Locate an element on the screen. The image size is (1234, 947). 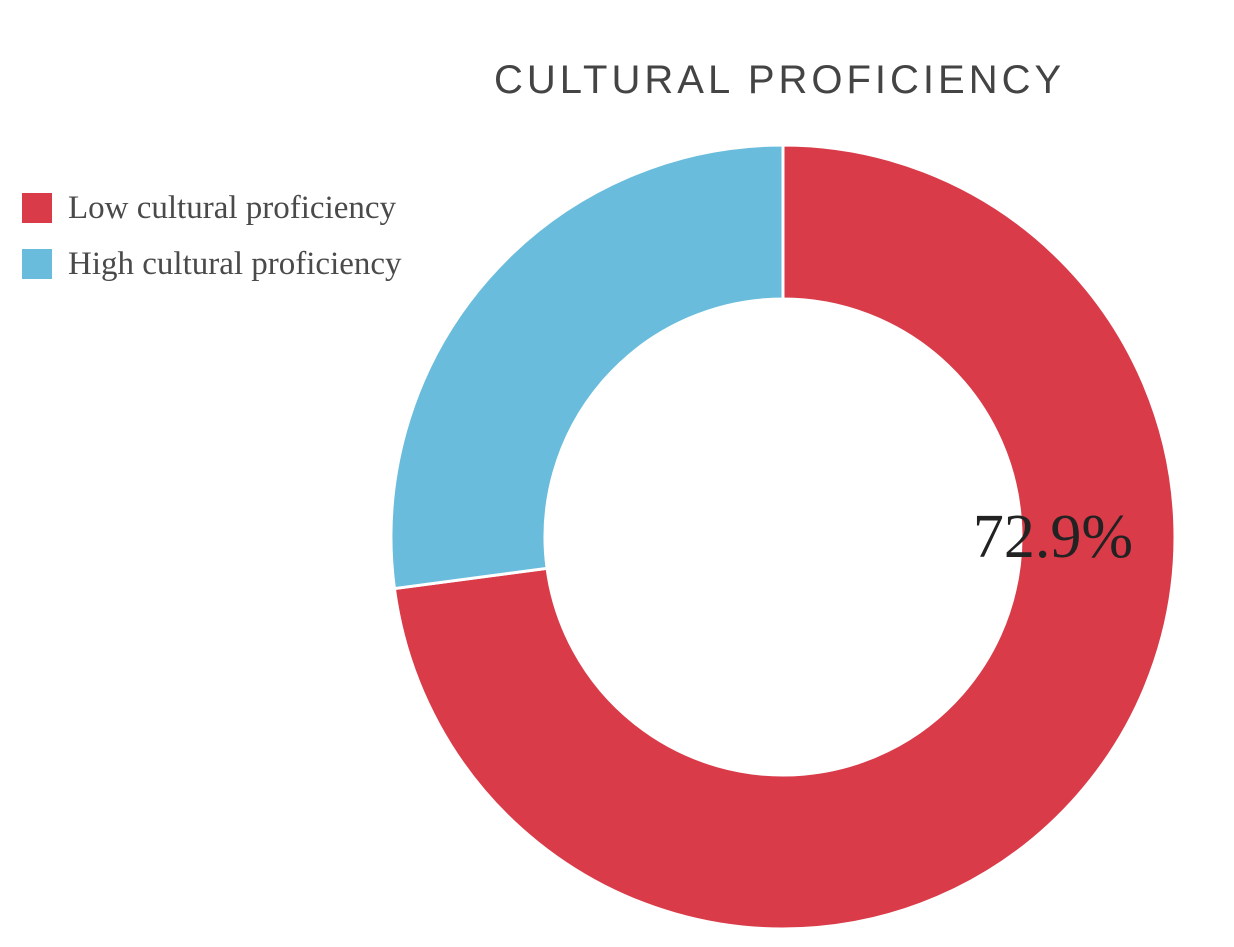
legend-label-low: Low cultural proficiency is located at coordinates (232, 207).